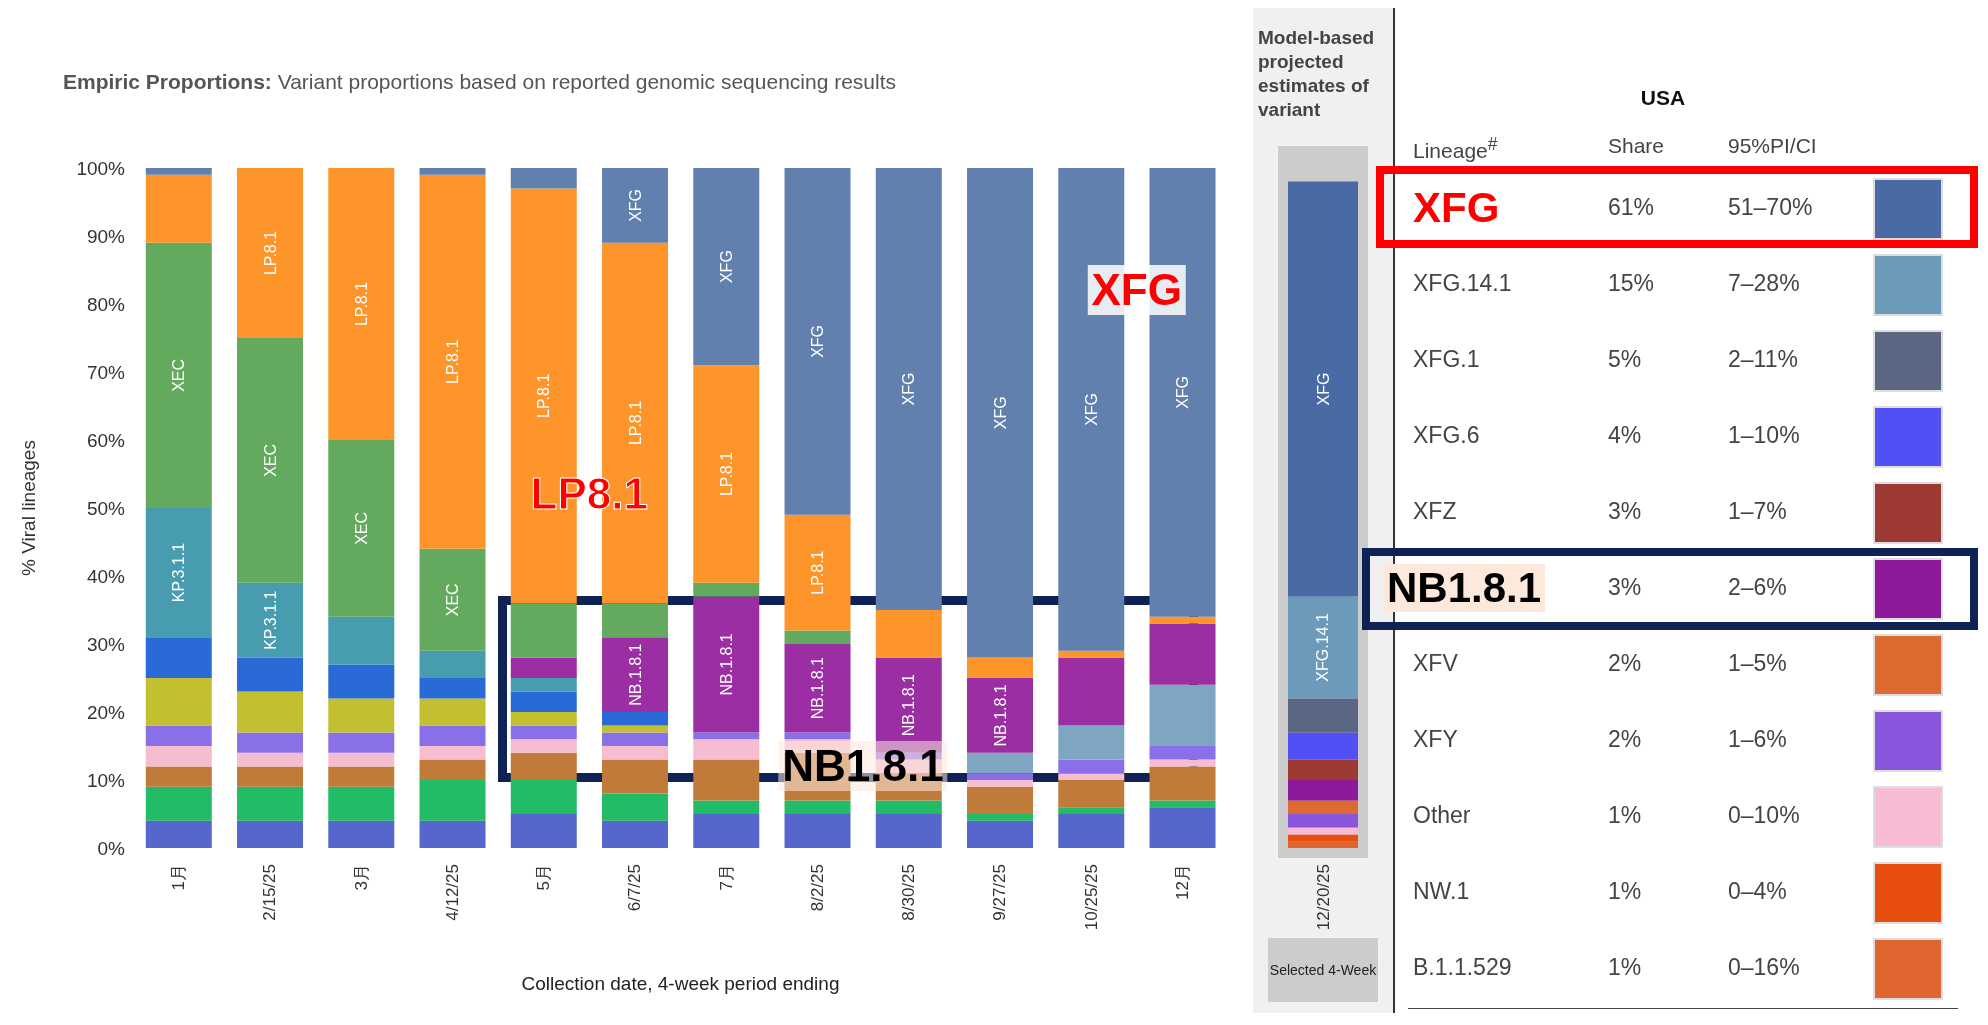 The height and width of the screenshot is (1025, 1988). Describe the element at coordinates (863, 766) in the screenshot. I see `annotation: NB1.8.1` at that location.